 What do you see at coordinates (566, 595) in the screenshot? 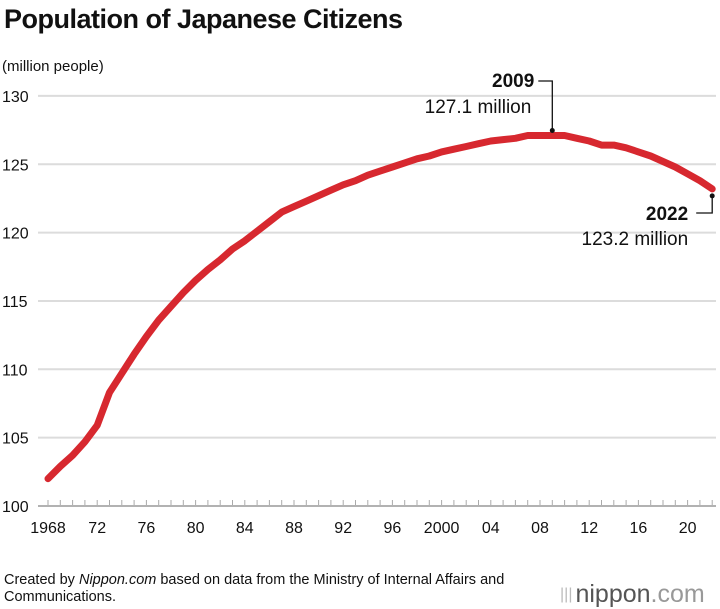
I see `logo-bars-icon: |||` at bounding box center [566, 595].